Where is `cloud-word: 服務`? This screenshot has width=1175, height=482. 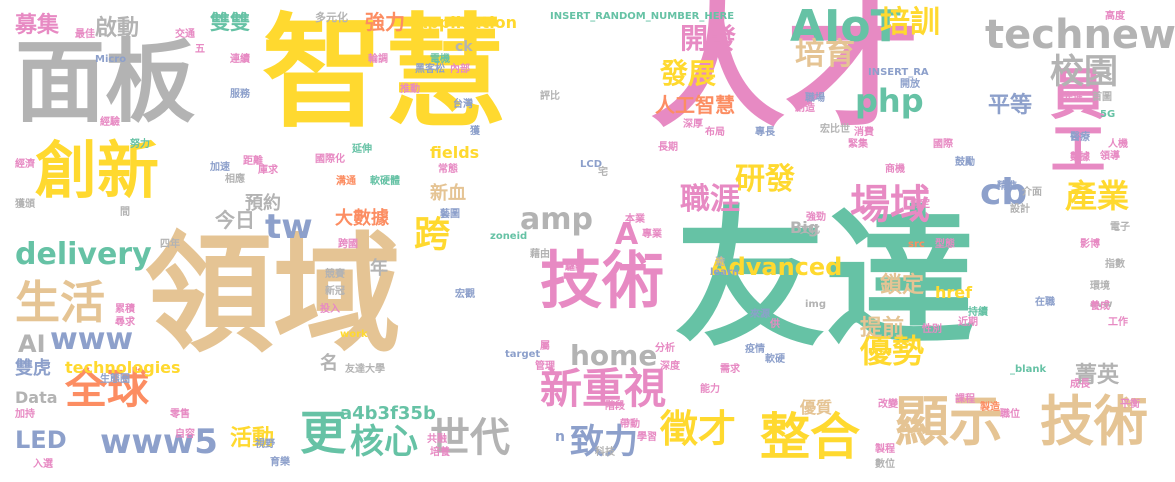
cloud-word: 服務 is located at coordinates (240, 94).